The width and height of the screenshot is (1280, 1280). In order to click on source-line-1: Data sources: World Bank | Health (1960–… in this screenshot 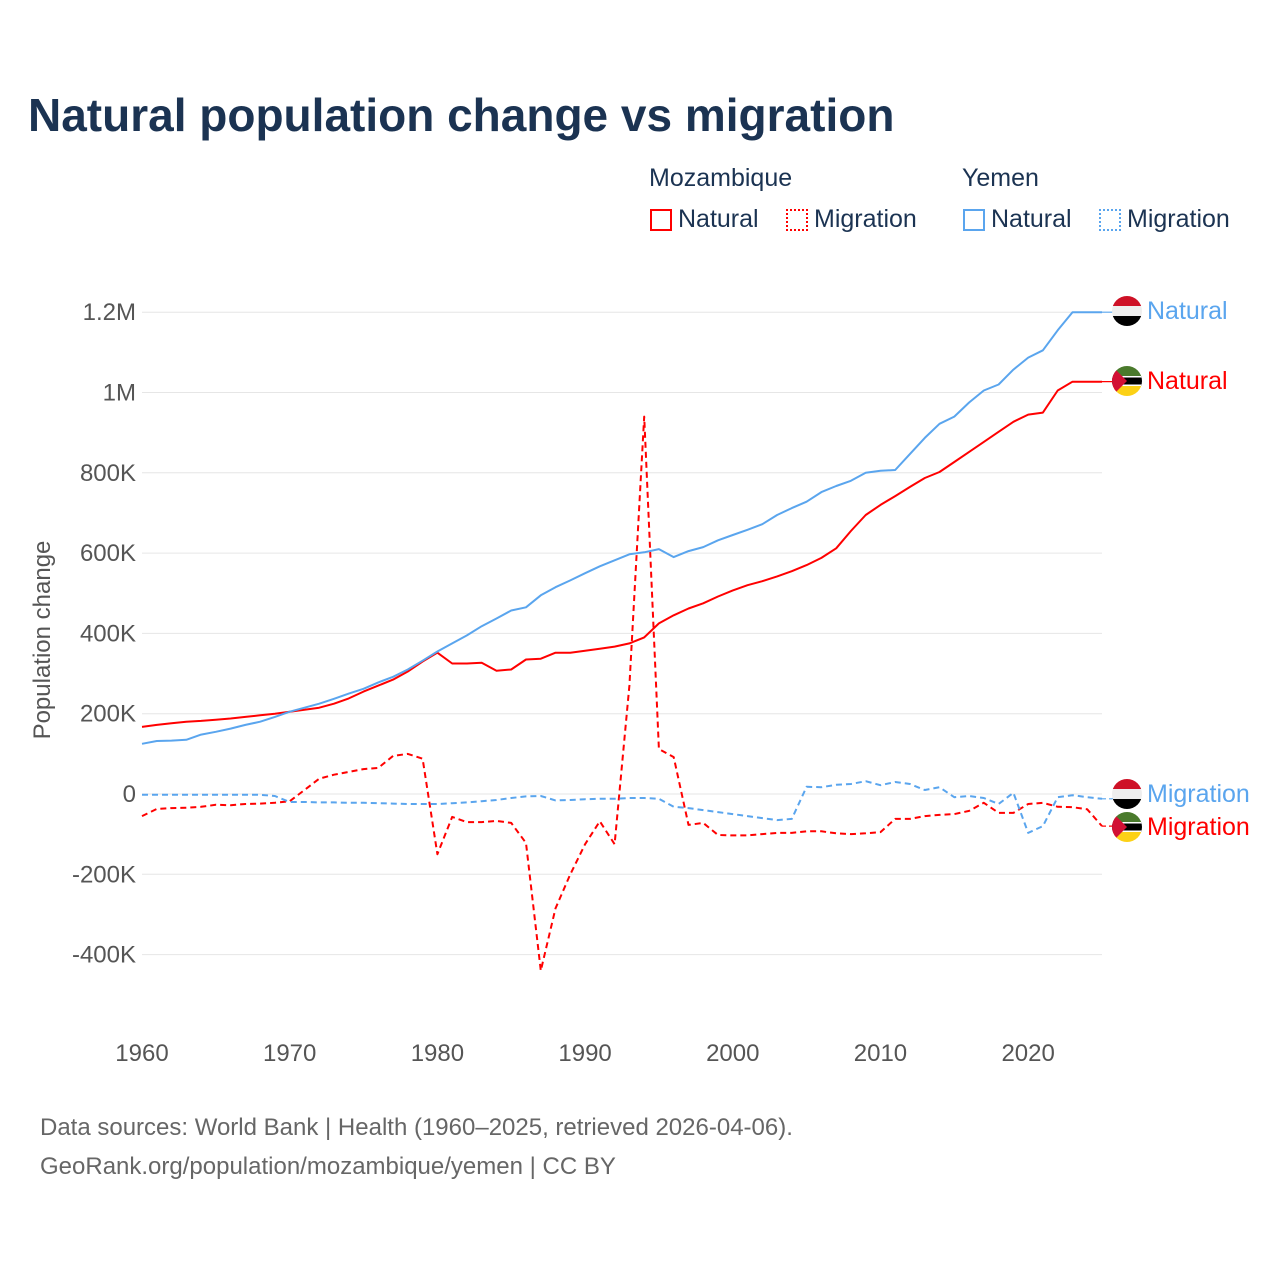, I will do `click(416, 1127)`.